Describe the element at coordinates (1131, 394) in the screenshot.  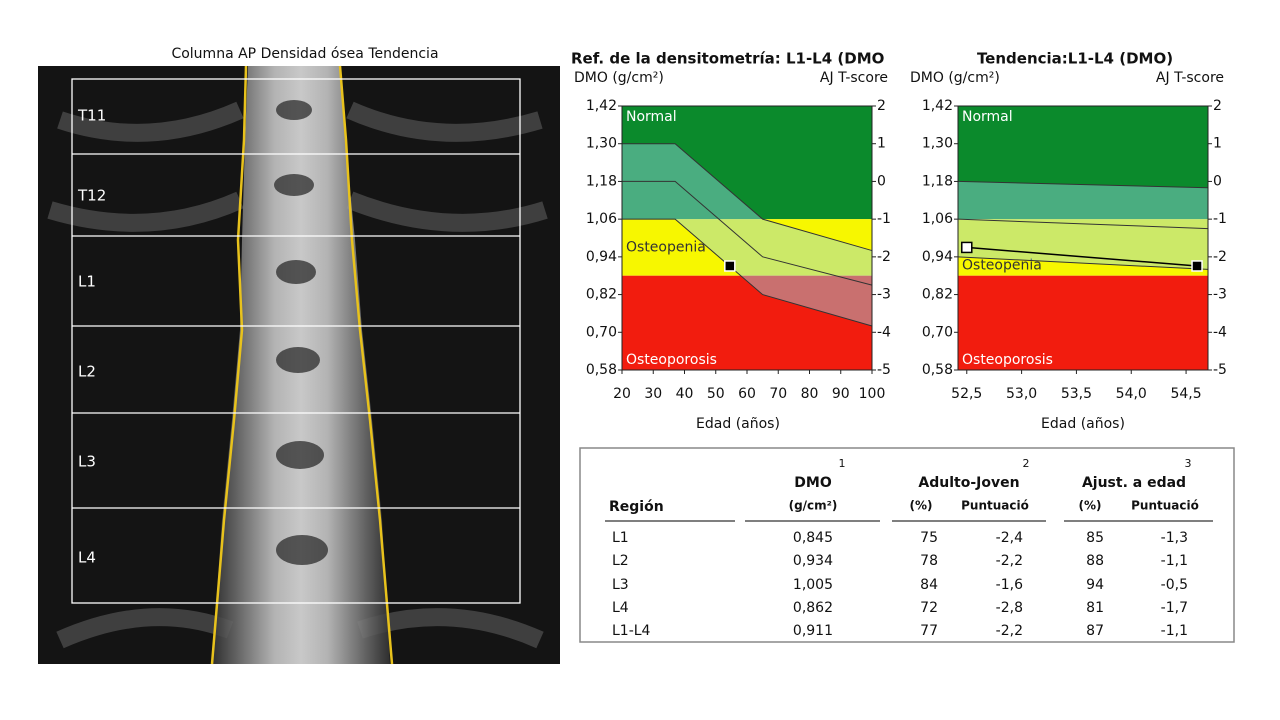
I see `x-tick-label: 54,0` at that location.